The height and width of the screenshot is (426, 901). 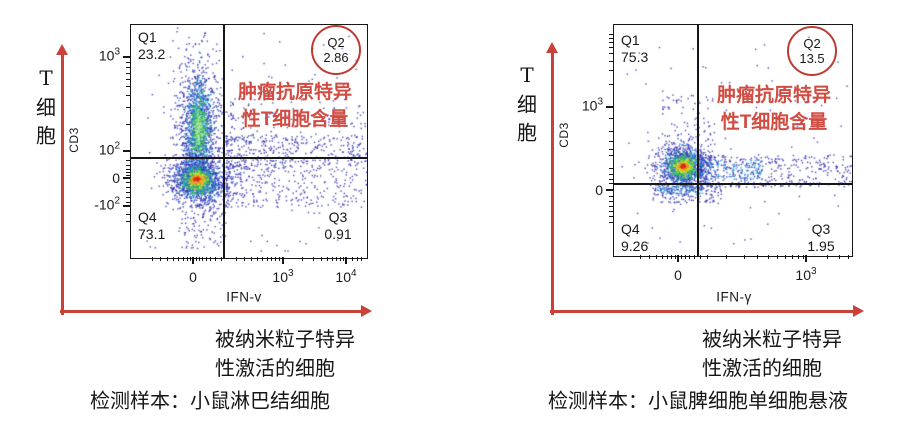 What do you see at coordinates (858, 310) in the screenshot?
I see `x-axis-arrowhead-icon` at bounding box center [858, 310].